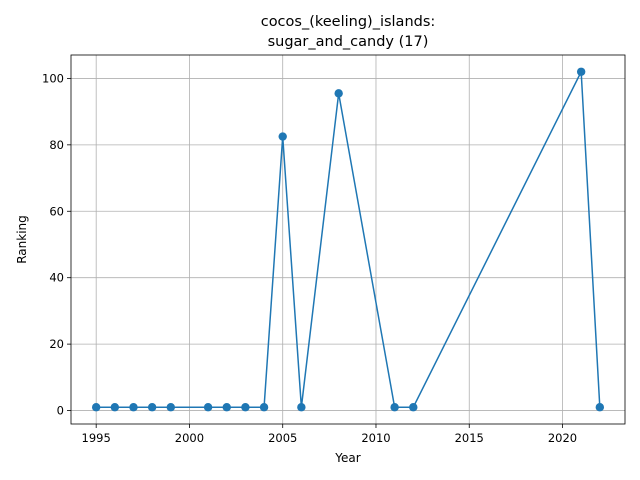  What do you see at coordinates (96, 438) in the screenshot?
I see `x-tick-label: 1995` at bounding box center [96, 438].